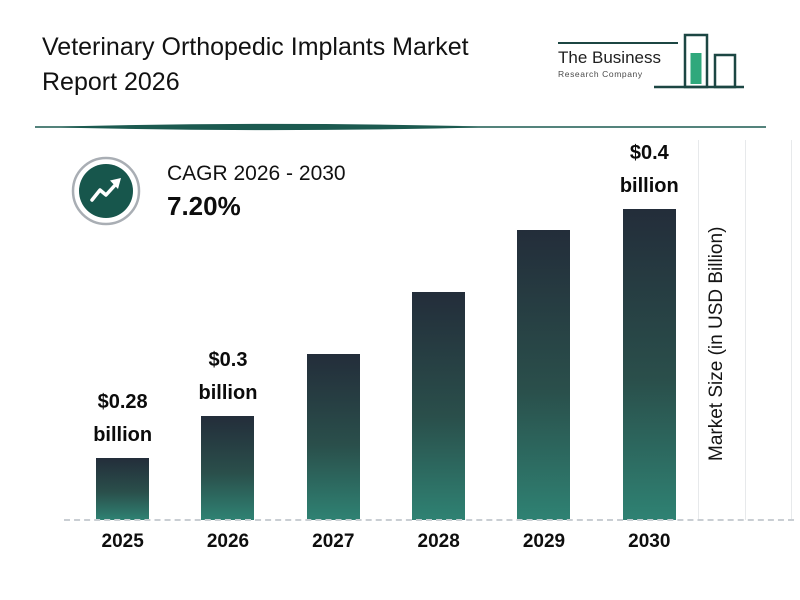 This screenshot has width=800, height=600. Describe the element at coordinates (400, 127) in the screenshot. I see `divider-line` at that location.